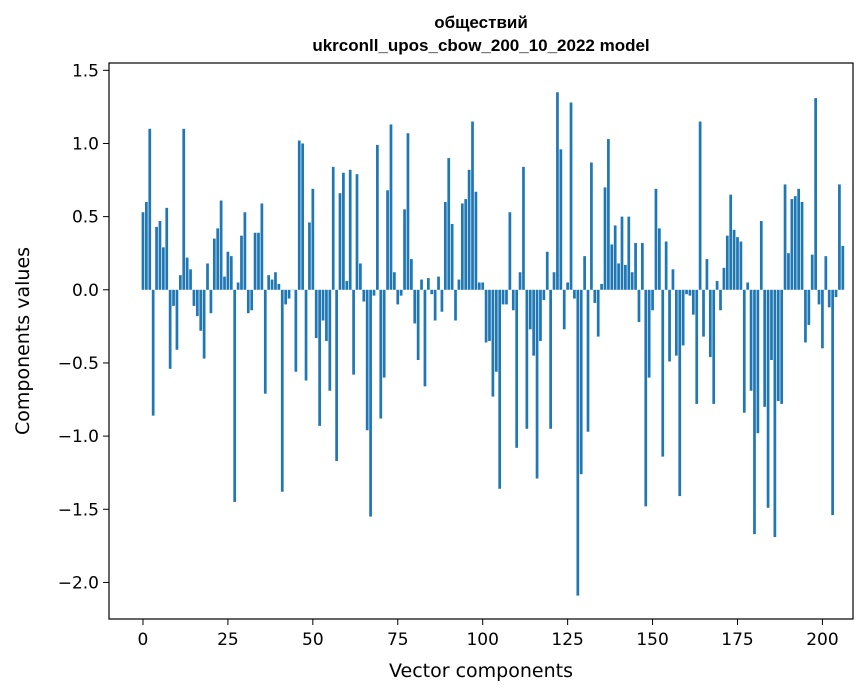  What do you see at coordinates (85, 71) in the screenshot?
I see `y-tick-label: 1.5` at bounding box center [85, 71].